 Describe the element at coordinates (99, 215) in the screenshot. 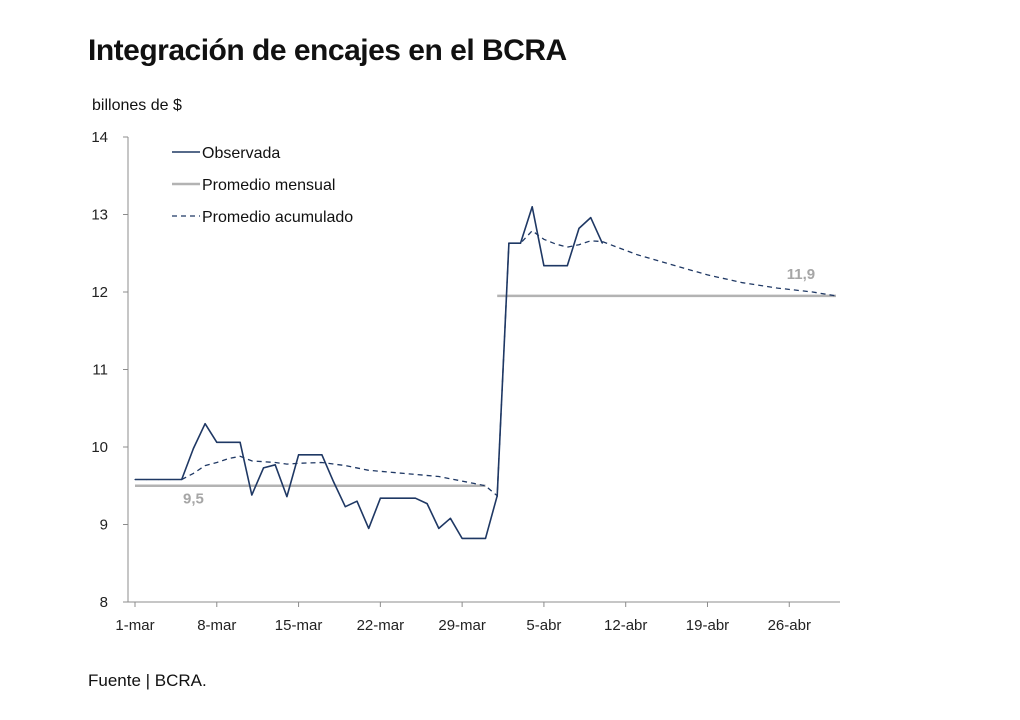

I see `y-tick-label: 13` at that location.